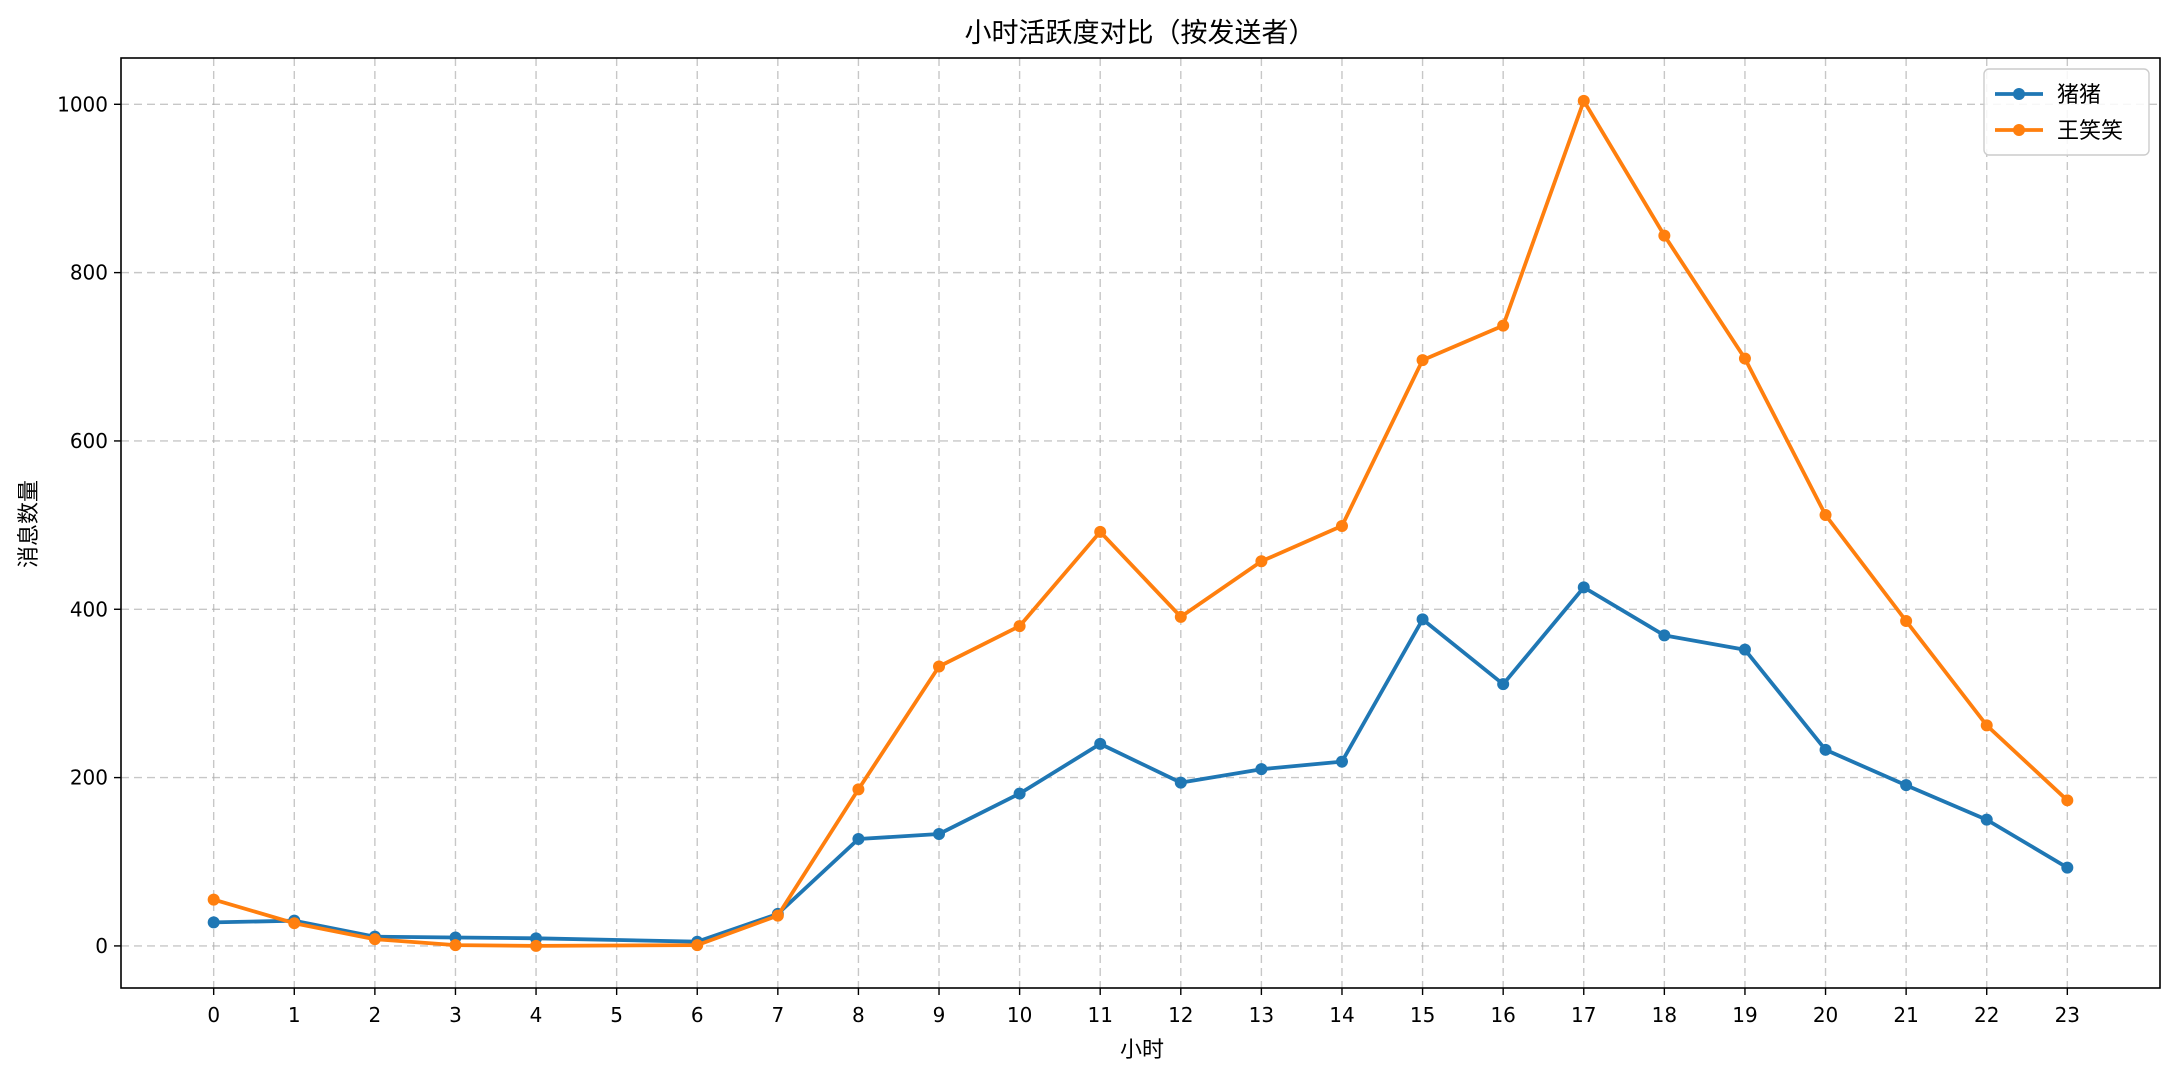 The image size is (2181, 1084). What do you see at coordinates (82, 104) in the screenshot?
I see `y-tick-label: 1000` at bounding box center [82, 104].